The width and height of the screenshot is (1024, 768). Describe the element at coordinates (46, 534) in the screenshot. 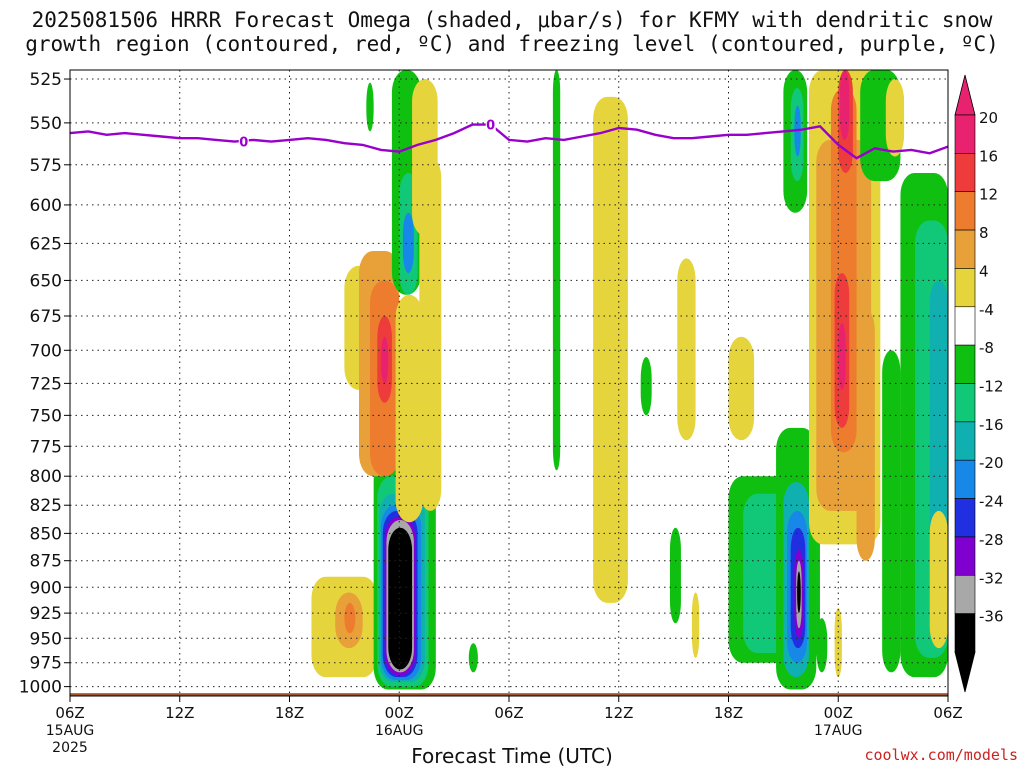

I see `y-tick-label-850: 850` at that location.